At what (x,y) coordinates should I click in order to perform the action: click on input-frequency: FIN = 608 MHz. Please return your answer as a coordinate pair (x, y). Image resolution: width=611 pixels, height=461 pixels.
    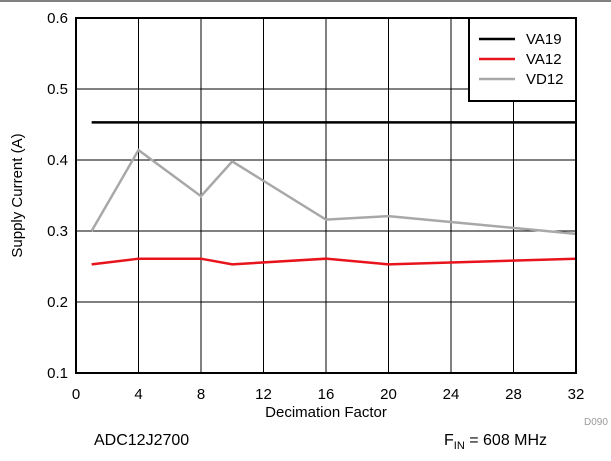
    Looking at the image, I should click on (495, 442).